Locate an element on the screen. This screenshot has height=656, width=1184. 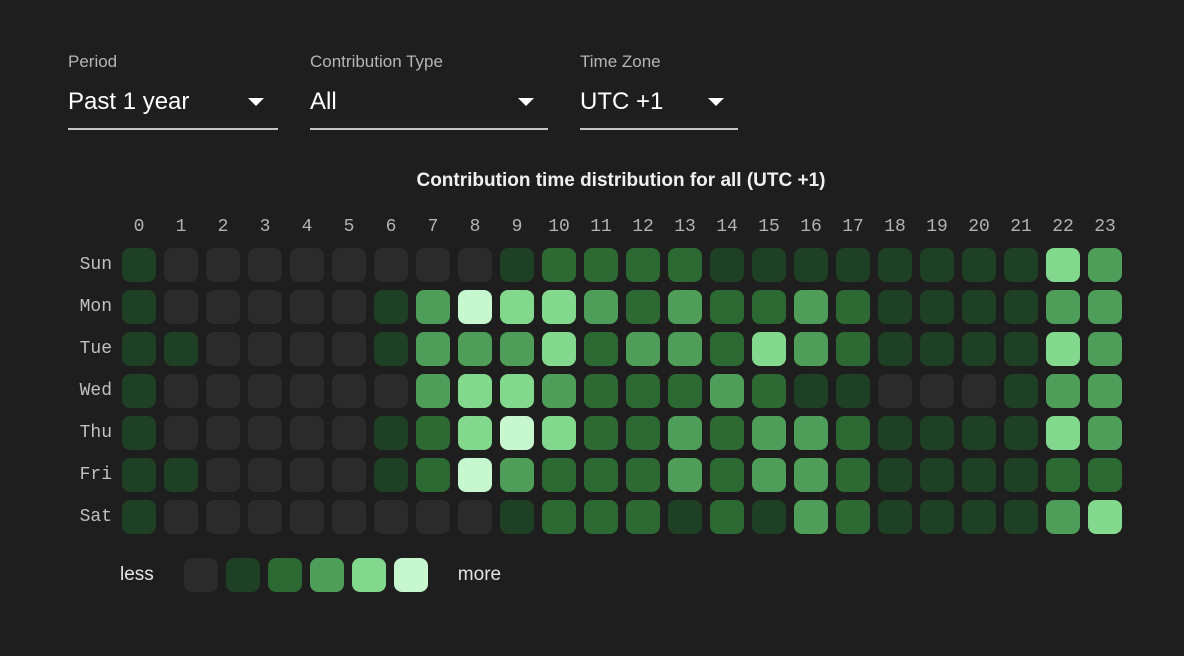
time-zone-filter: Time Zone UTC +1 is located at coordinates (659, 91).